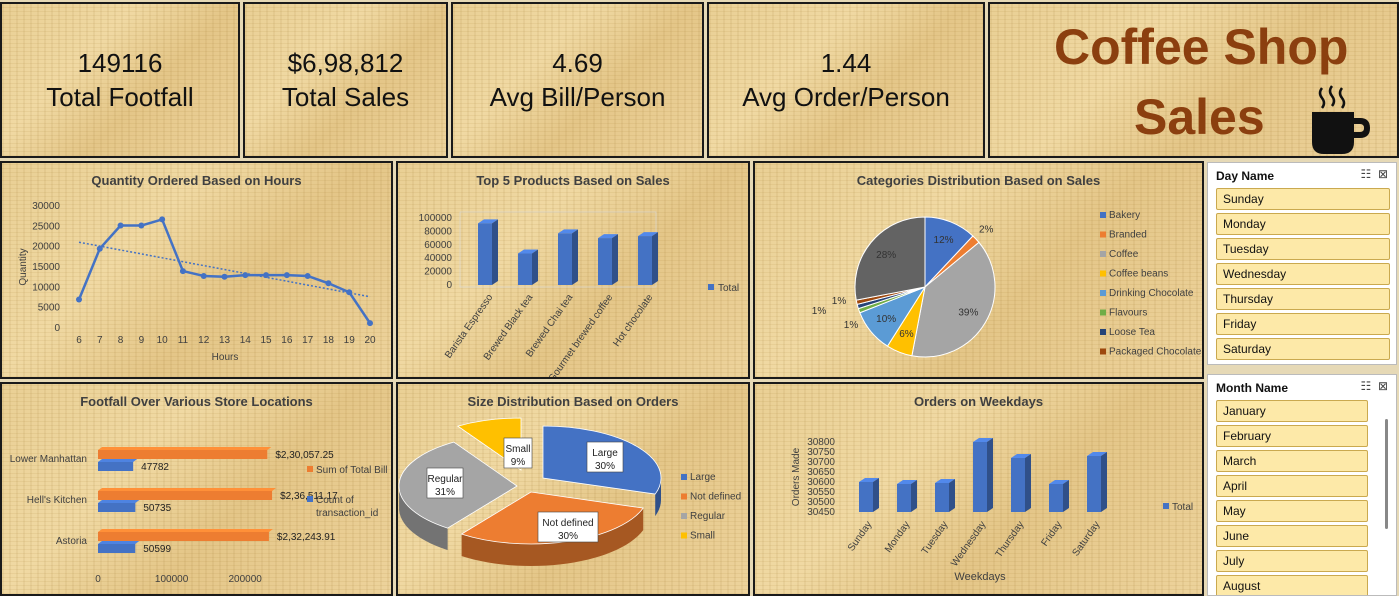 Image resolution: width=1399 pixels, height=596 pixels. What do you see at coordinates (1303, 324) in the screenshot?
I see `slicer-item-friday: Friday` at bounding box center [1303, 324].